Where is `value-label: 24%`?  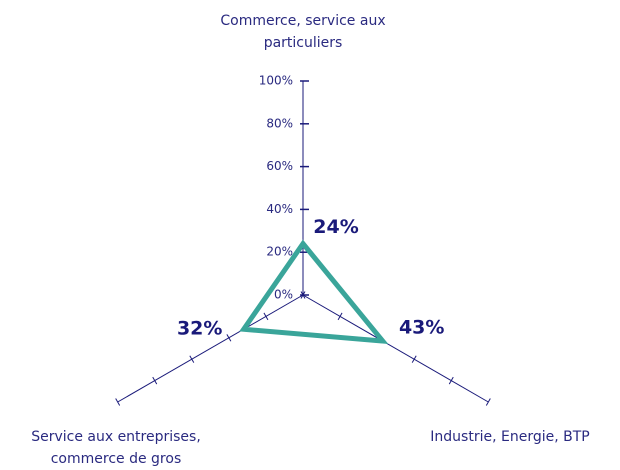
value-label: 24% is located at coordinates (335, 227).